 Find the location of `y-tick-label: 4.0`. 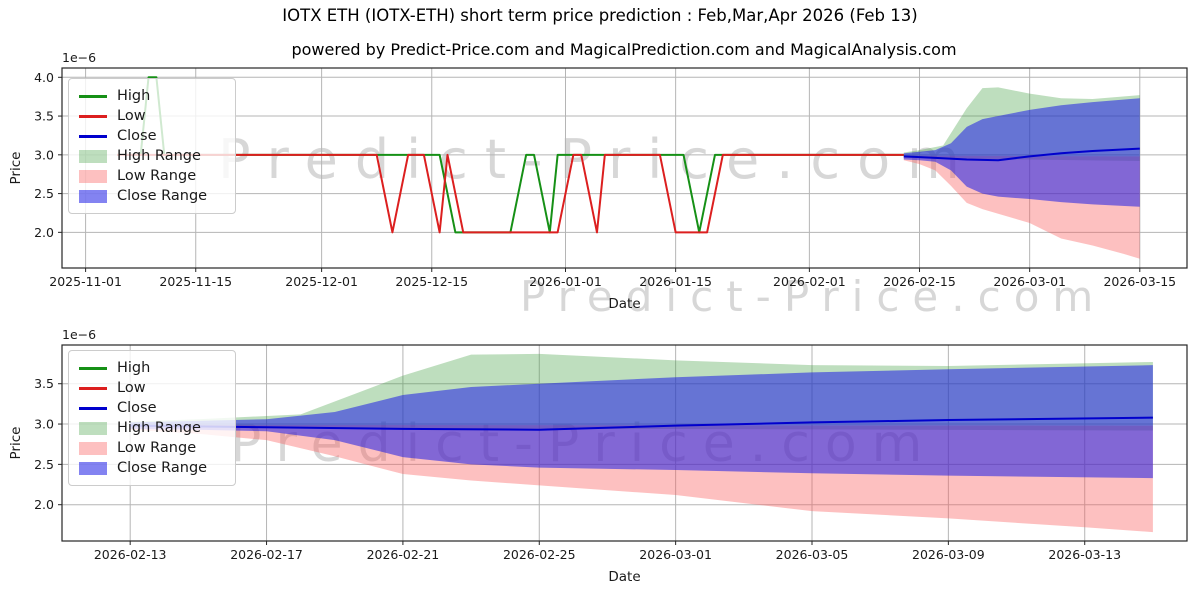

y-tick-label: 4.0 is located at coordinates (44, 77).